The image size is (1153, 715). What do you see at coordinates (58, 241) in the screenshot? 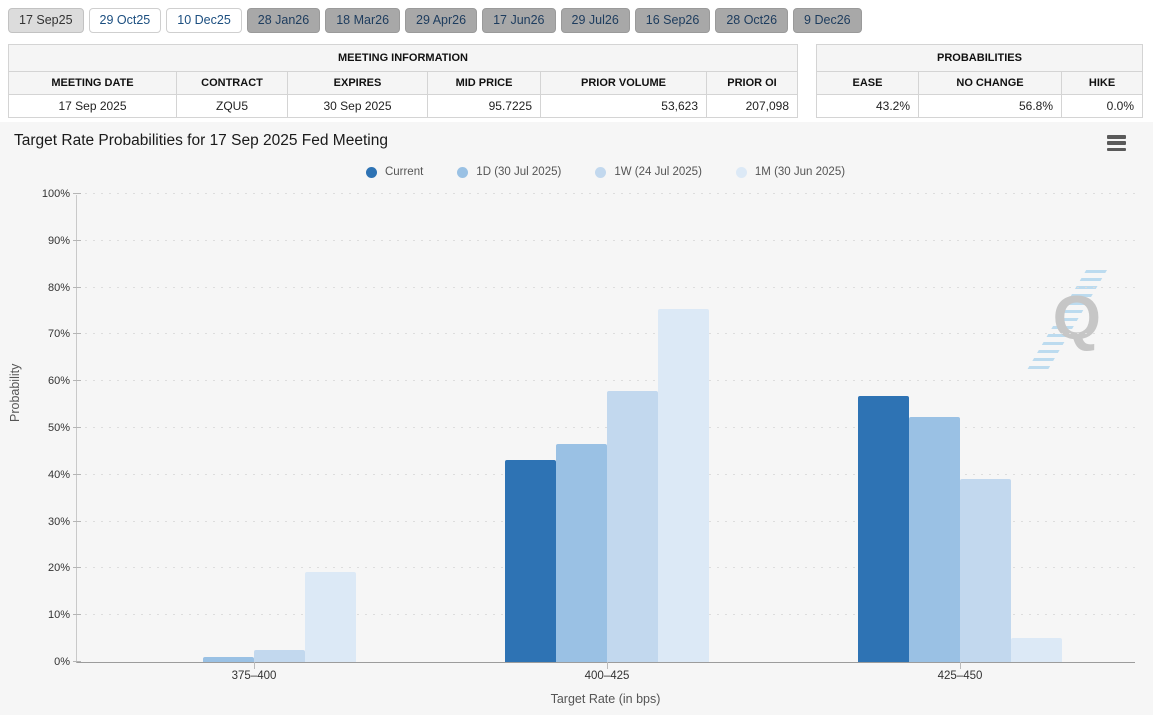
I see `y-tick-label: 90%` at bounding box center [58, 241].